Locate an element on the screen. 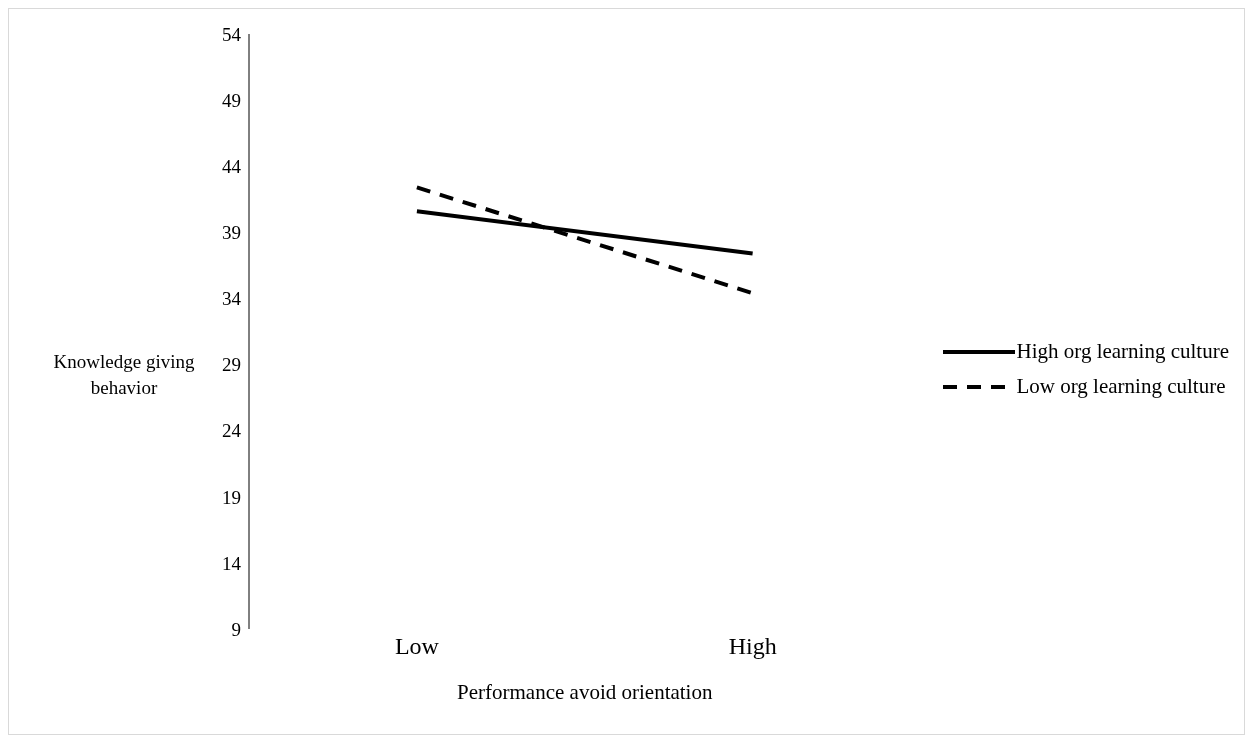 The image size is (1253, 743). x-axis-title: Performance avoid orientation is located at coordinates (585, 692).